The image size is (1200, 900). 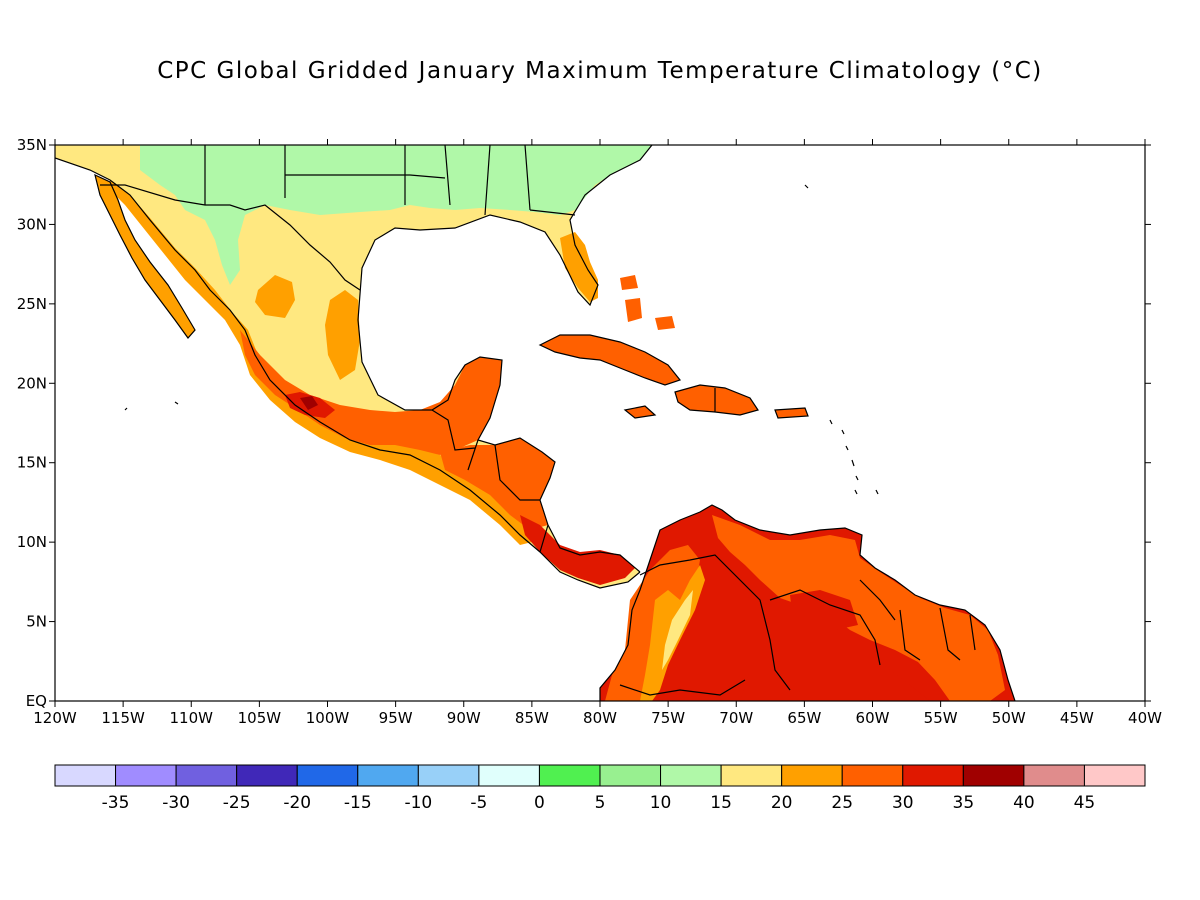 What do you see at coordinates (824, 610) in the screenshot?
I see `orinoco-red` at bounding box center [824, 610].